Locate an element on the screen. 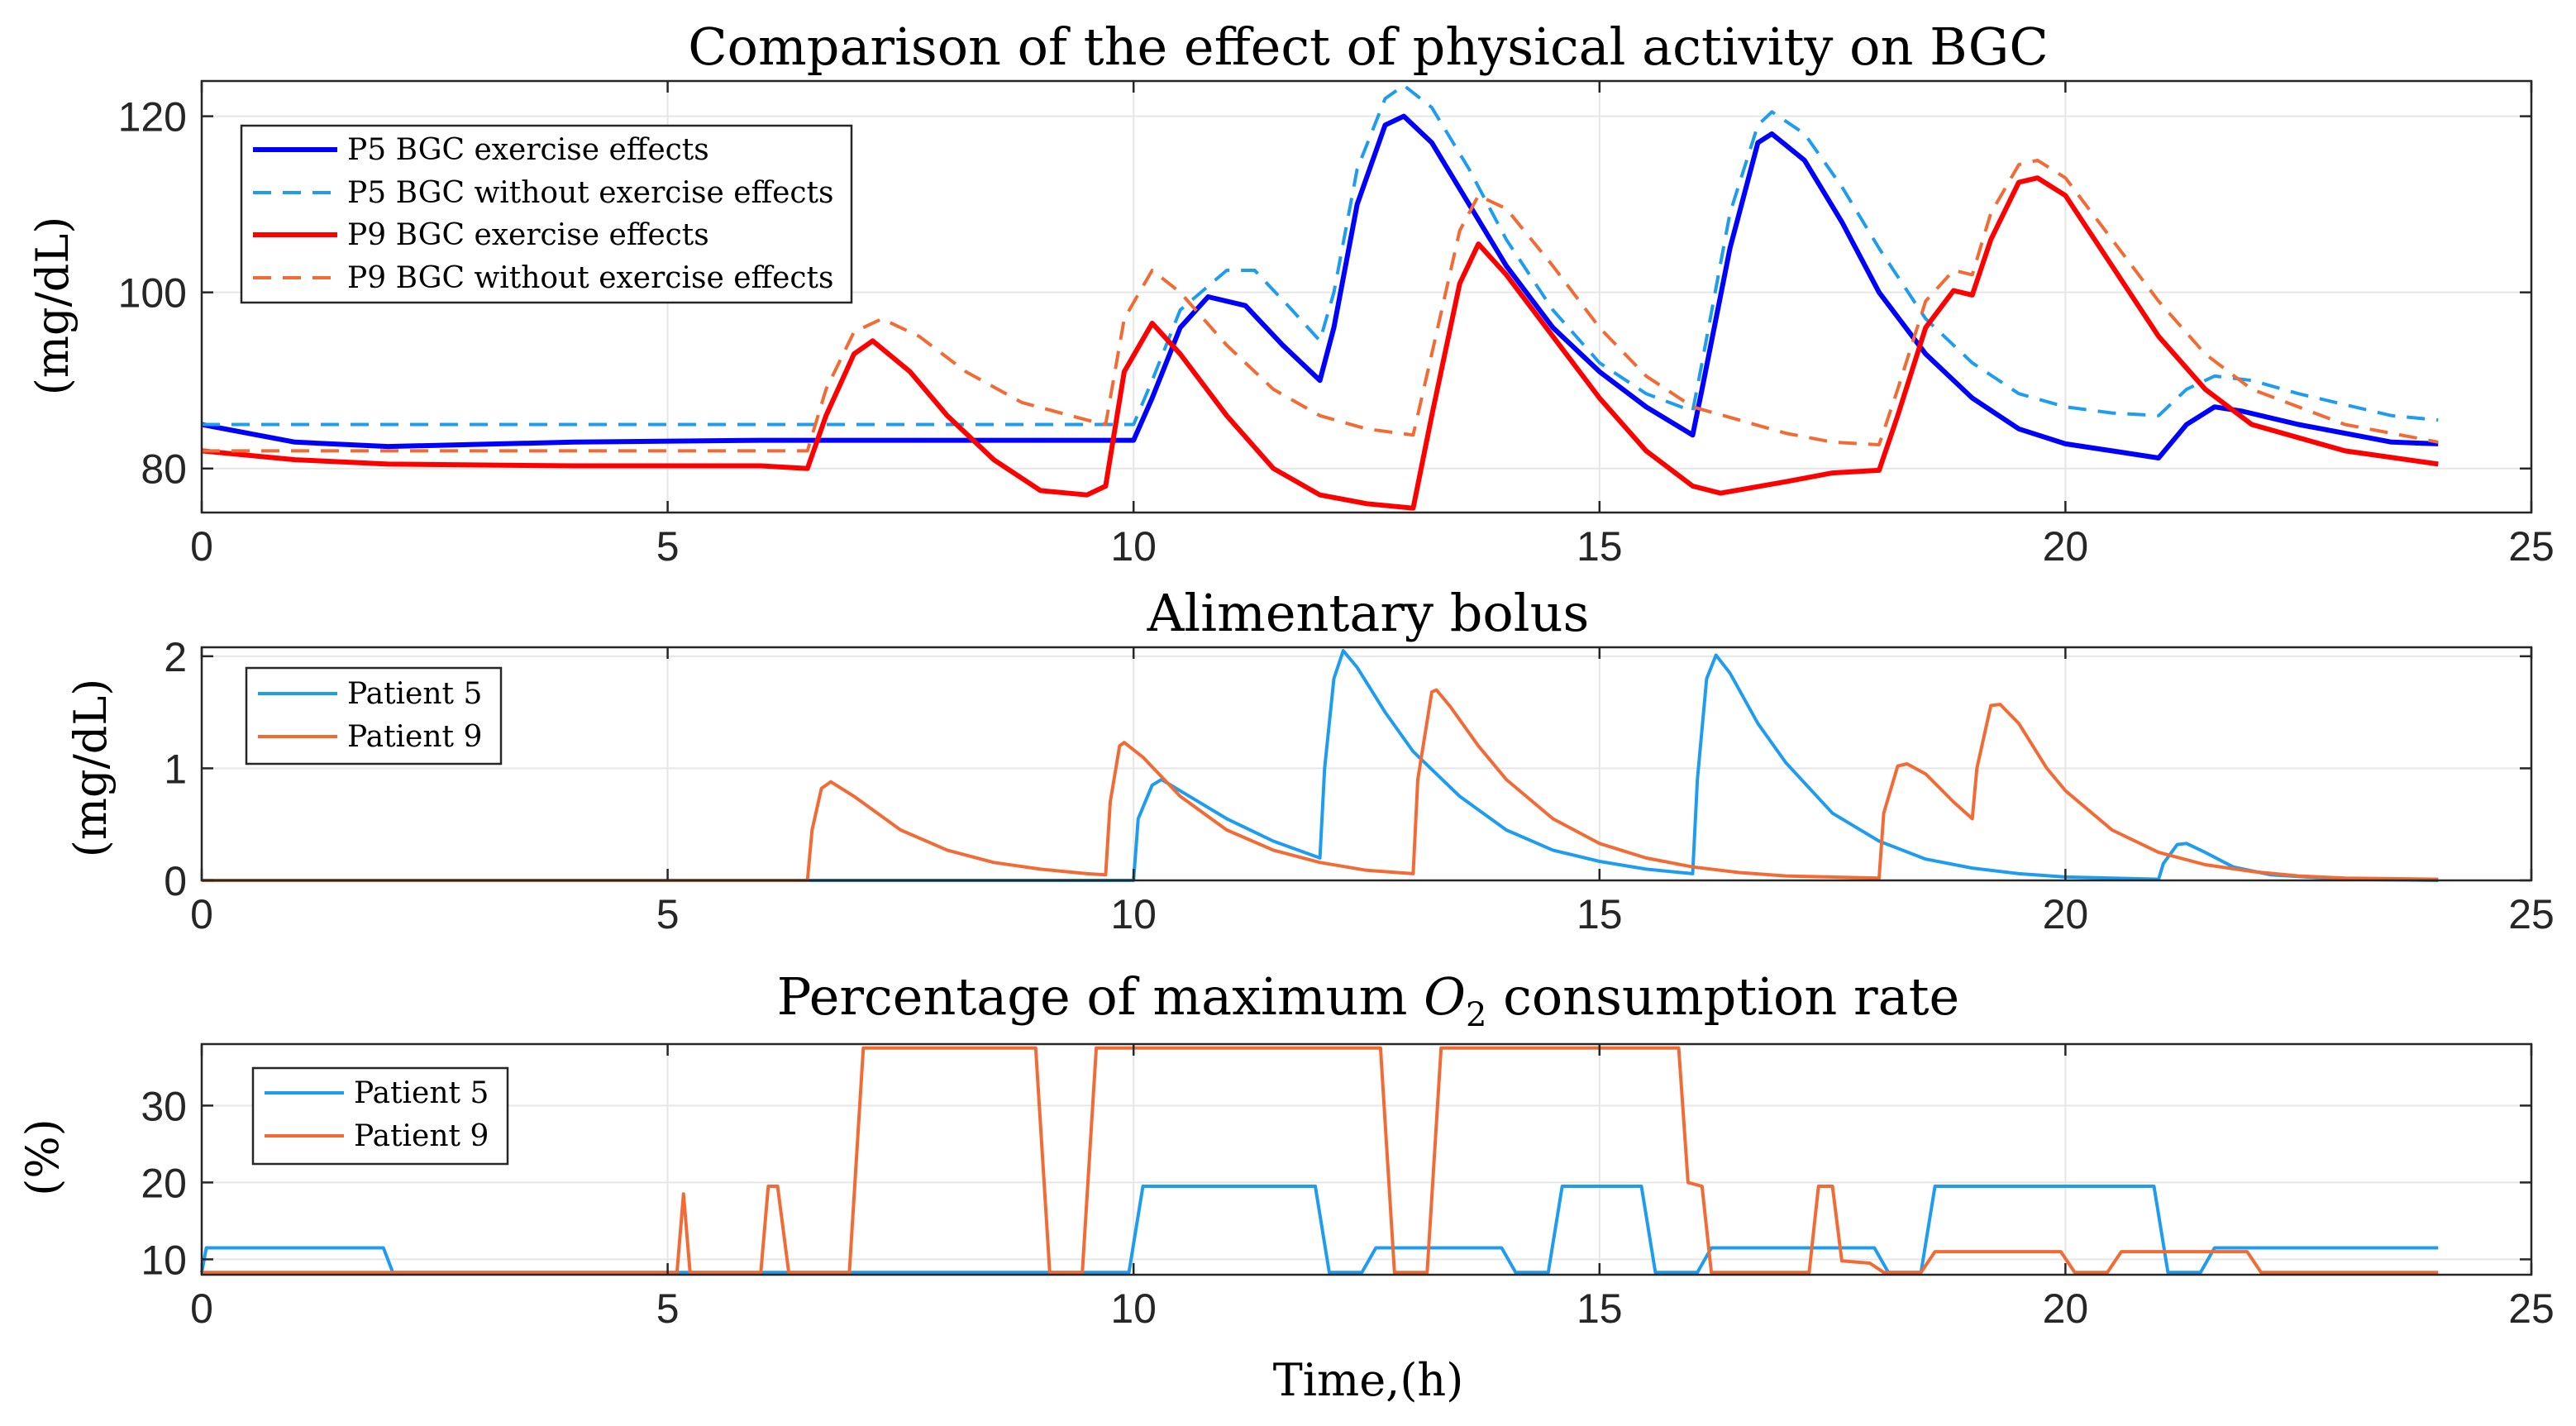 The width and height of the screenshot is (2576, 1426). y-tick-label: 0 is located at coordinates (175, 881).